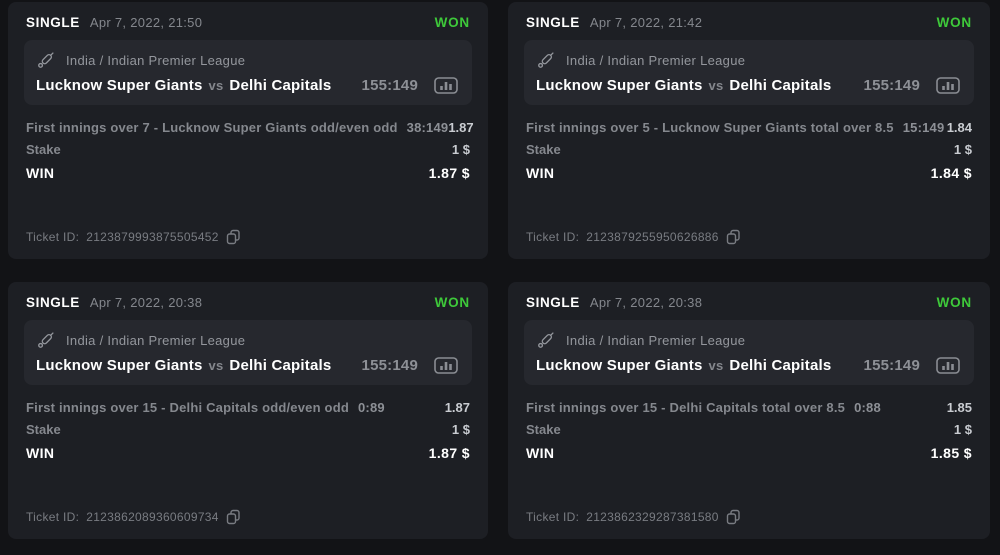  Describe the element at coordinates (749, 517) in the screenshot. I see `ticket-id-row: Ticket ID: 2123862329287381580` at that location.